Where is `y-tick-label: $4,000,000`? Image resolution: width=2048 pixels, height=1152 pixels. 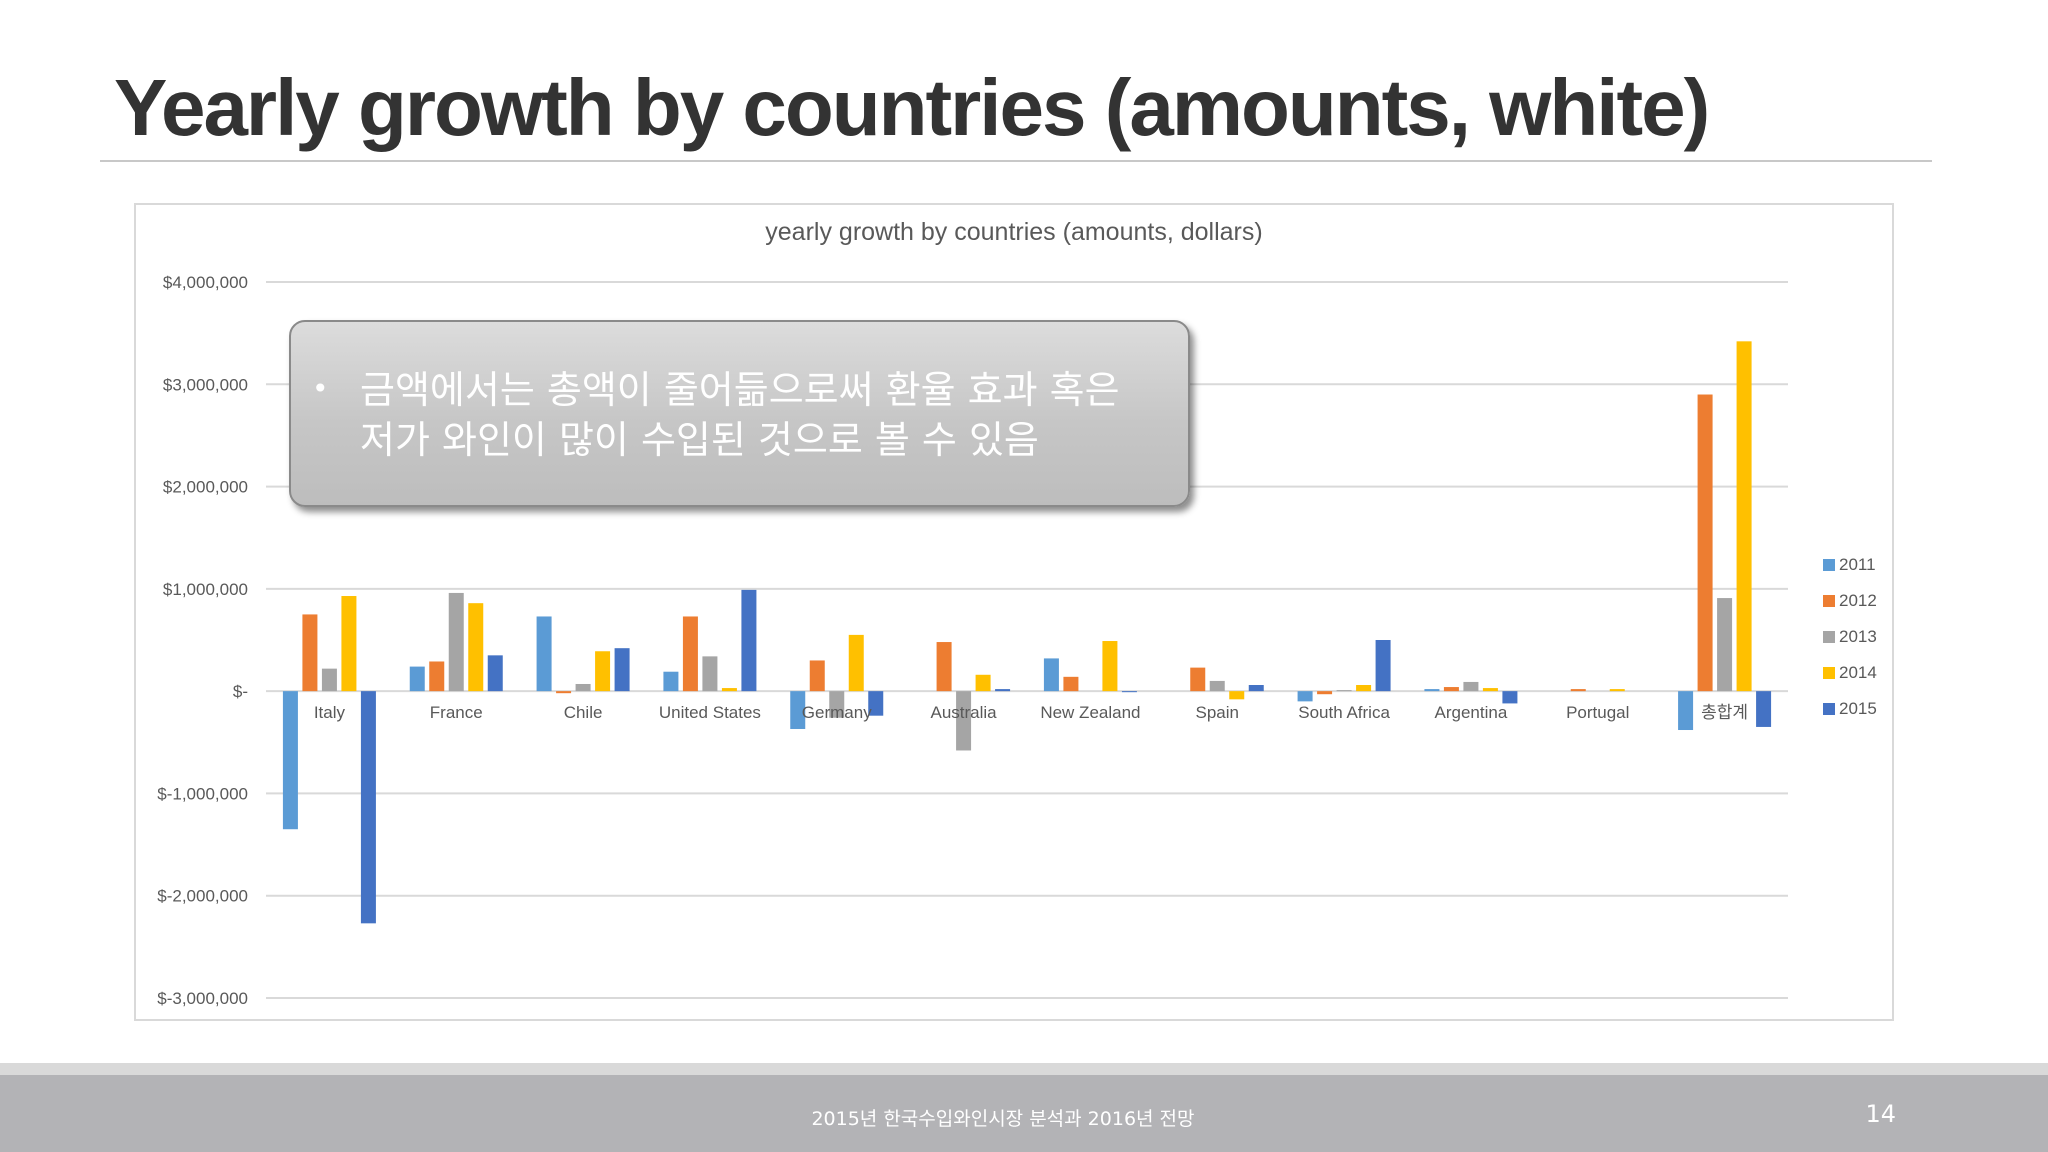
y-tick-label: $4,000,000 is located at coordinates (205, 282).